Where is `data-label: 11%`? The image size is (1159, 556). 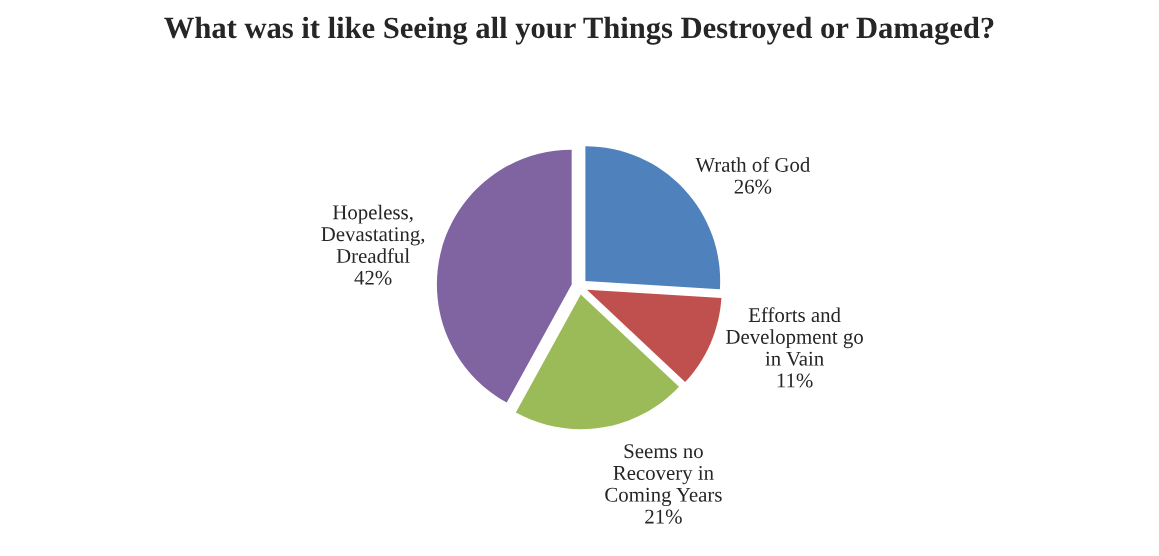 data-label: 11% is located at coordinates (795, 380).